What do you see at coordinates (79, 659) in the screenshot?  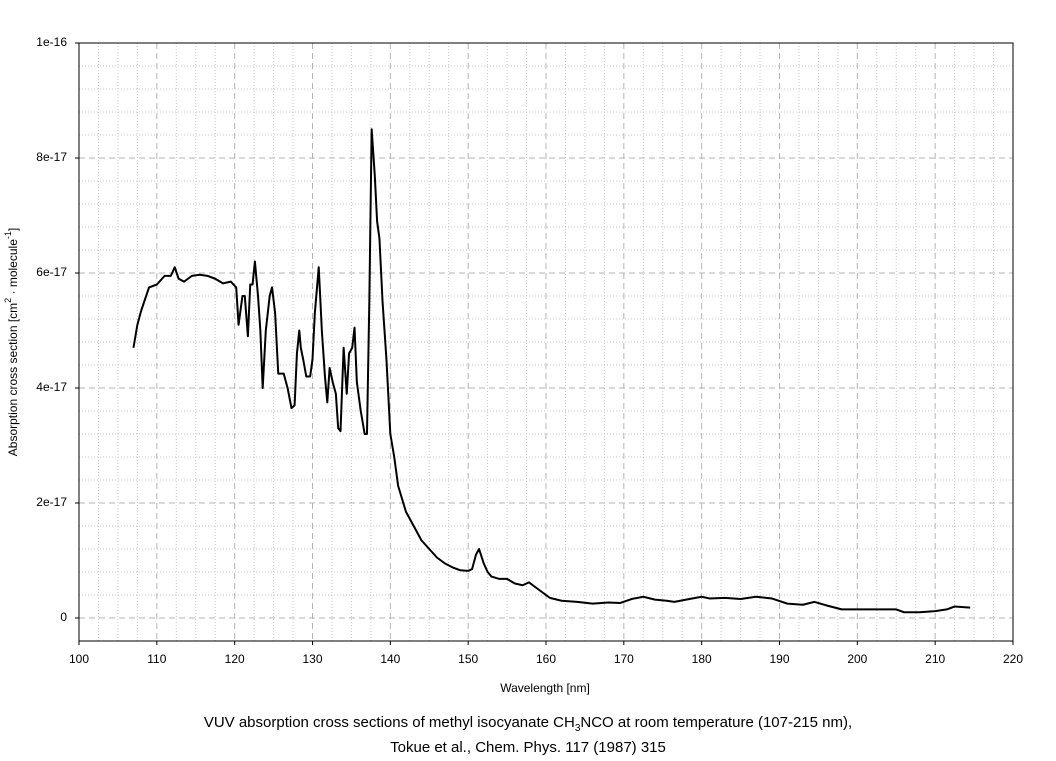 I see `x-tick-label: 100` at bounding box center [79, 659].